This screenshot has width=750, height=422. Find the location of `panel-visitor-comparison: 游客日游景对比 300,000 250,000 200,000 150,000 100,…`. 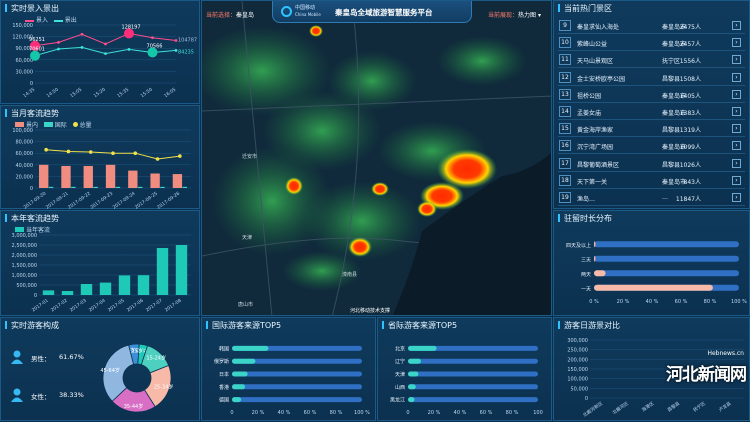

panel-visitor-comparison: 游客日游景对比 300,000 250,000 200,000 150,000 100,… is located at coordinates (651, 369).